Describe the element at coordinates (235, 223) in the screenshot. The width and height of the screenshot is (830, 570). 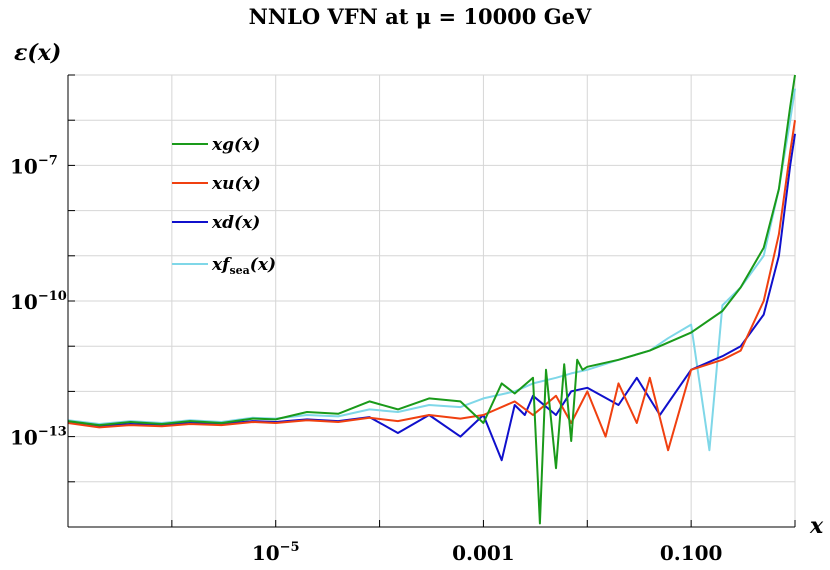
I see `legend-label-xd: xd(x)` at that location.